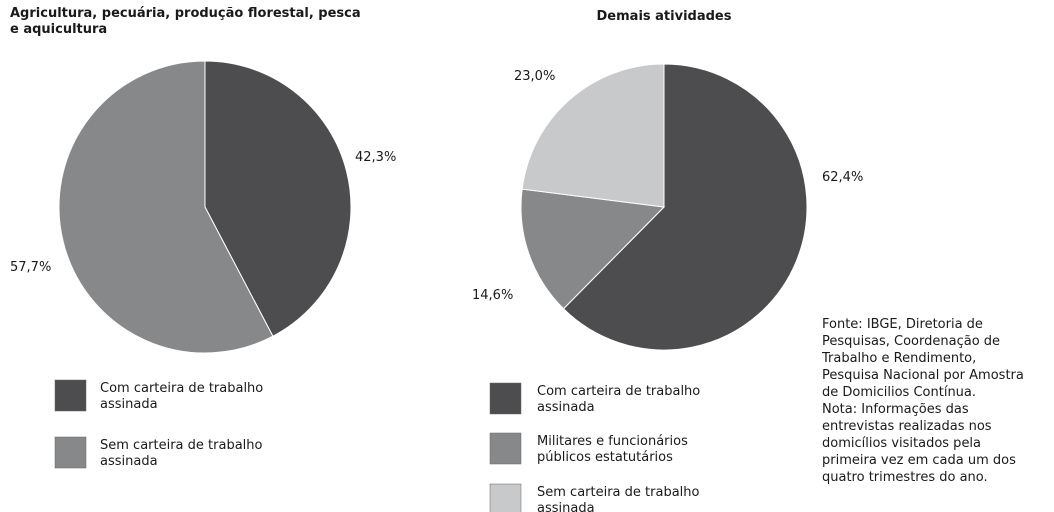  Describe the element at coordinates (911, 341) in the screenshot. I see `source-note: Pesquisas, Coordenação de` at that location.